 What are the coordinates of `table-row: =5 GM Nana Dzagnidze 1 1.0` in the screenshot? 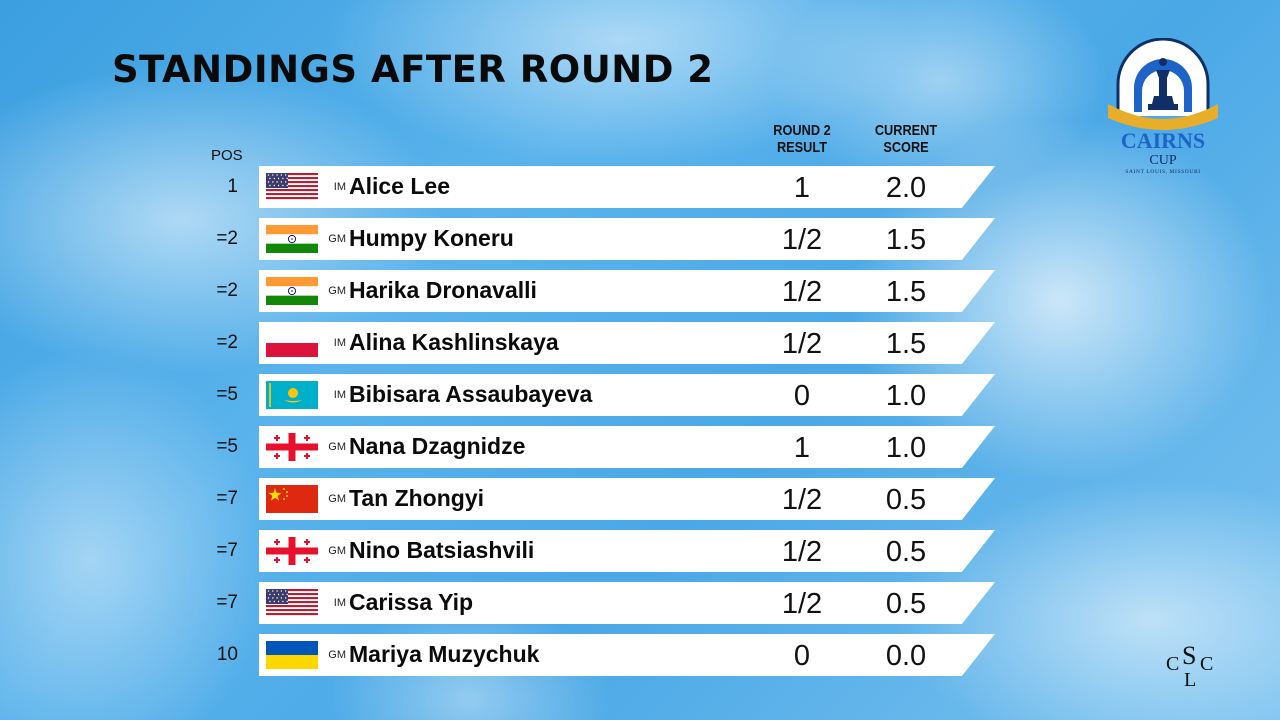 It's located at (640, 447).